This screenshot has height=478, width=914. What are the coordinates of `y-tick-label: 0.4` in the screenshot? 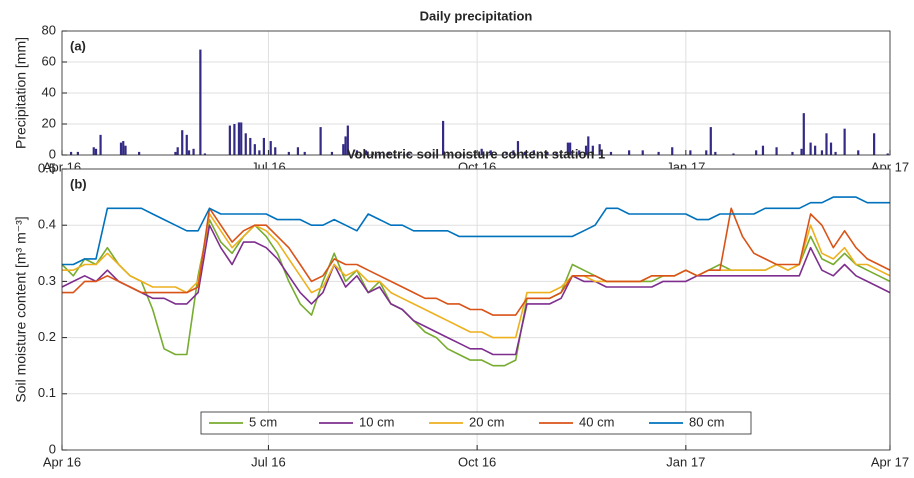 It's located at (47, 224).